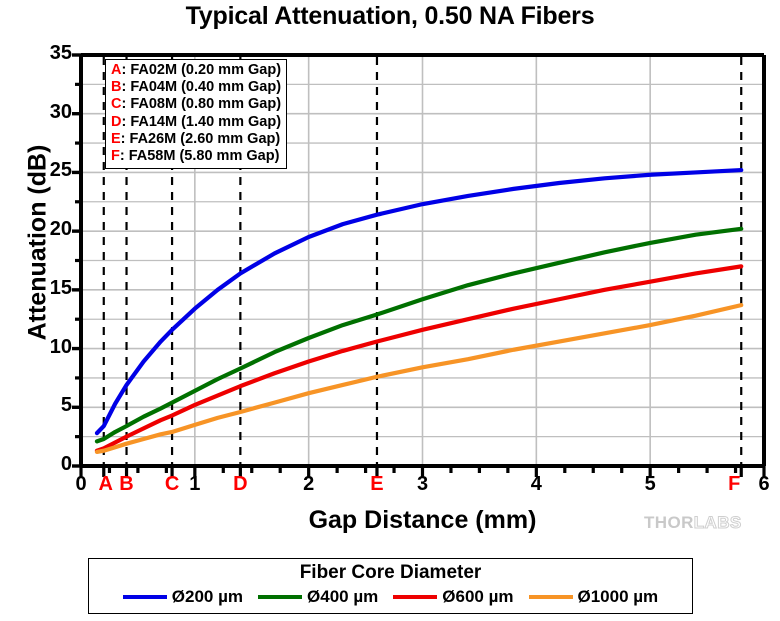 This screenshot has height=621, width=780. What do you see at coordinates (60, 287) in the screenshot?
I see `y-tick-label: 15` at bounding box center [60, 287].